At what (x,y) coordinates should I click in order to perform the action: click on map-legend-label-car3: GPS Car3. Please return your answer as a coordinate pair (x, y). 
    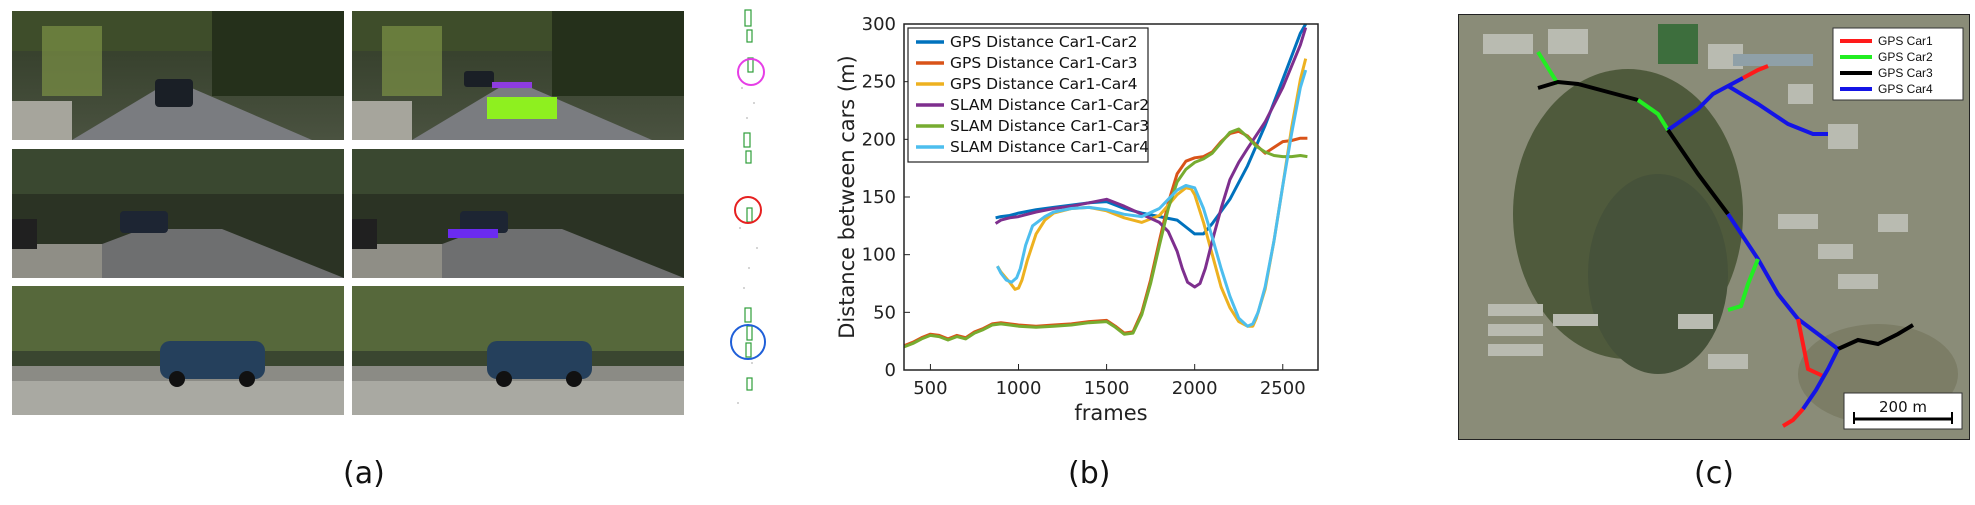
    Looking at the image, I should click on (1905, 73).